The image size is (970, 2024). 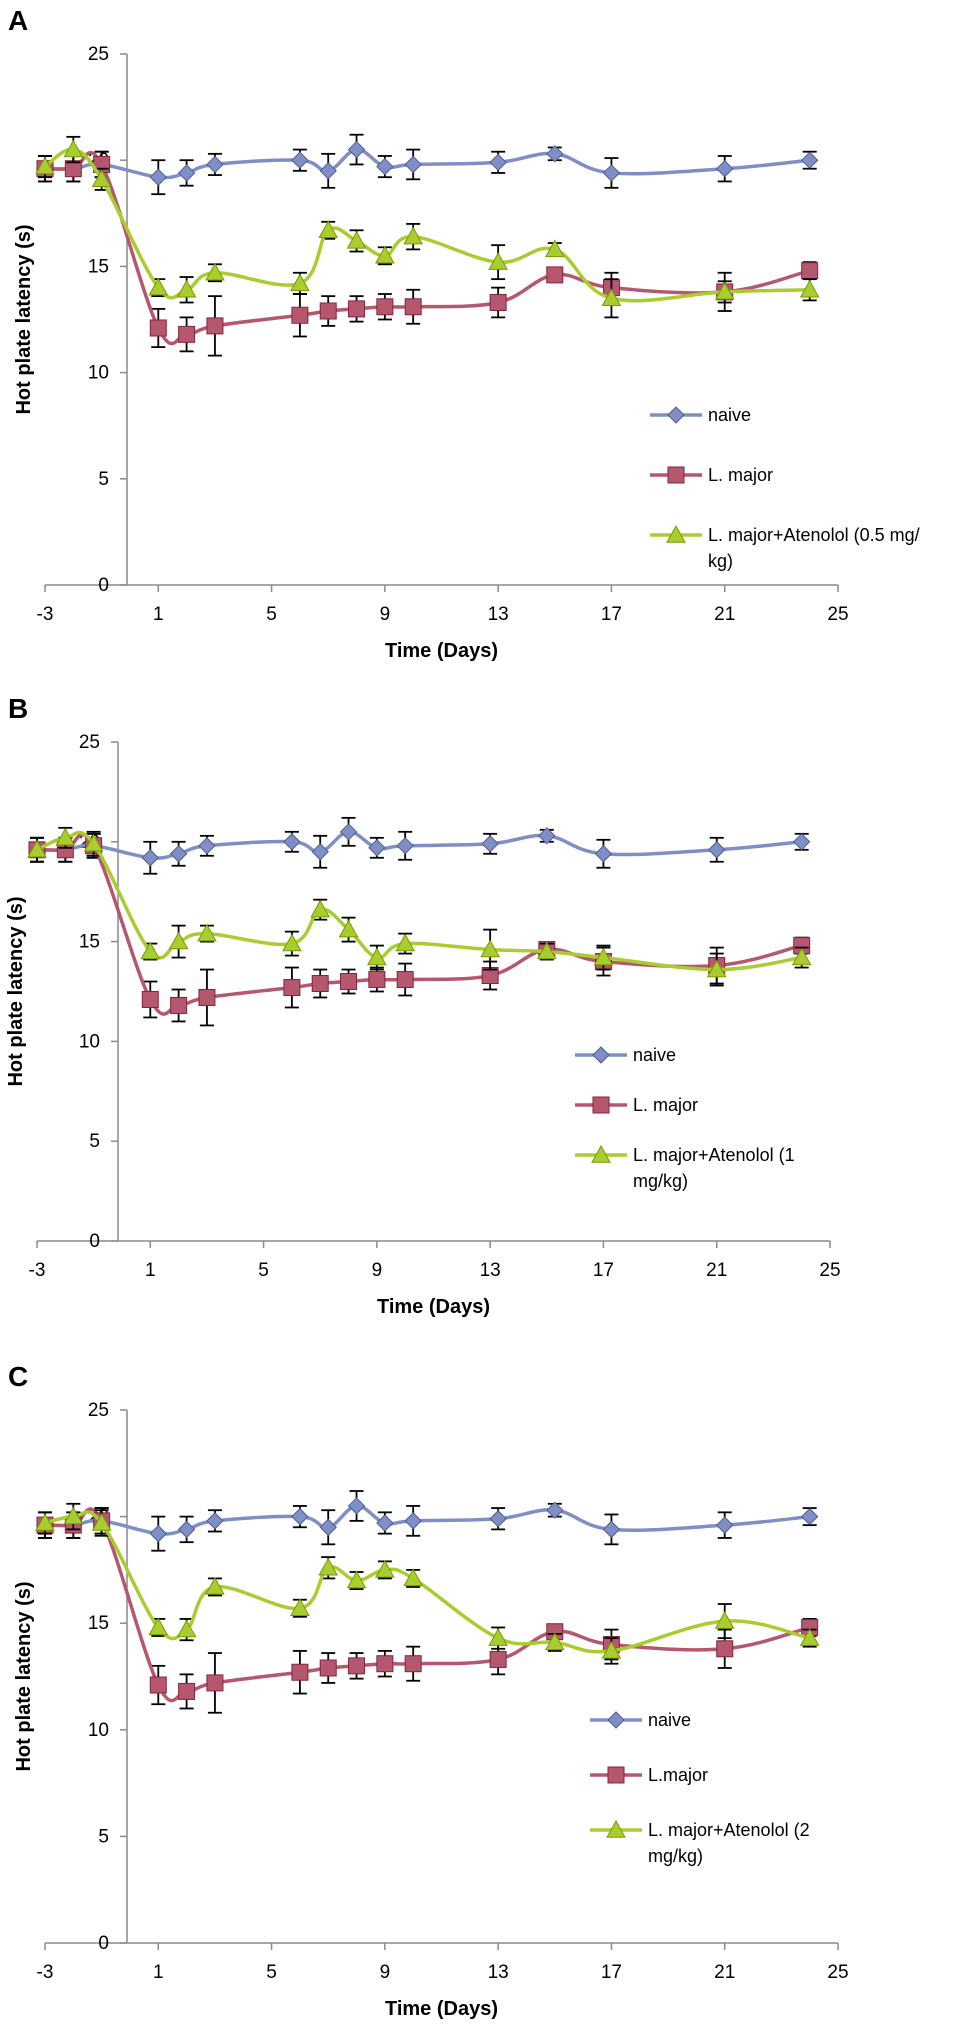 I want to click on y-tick-label: 0, so click(x=94, y=1241).